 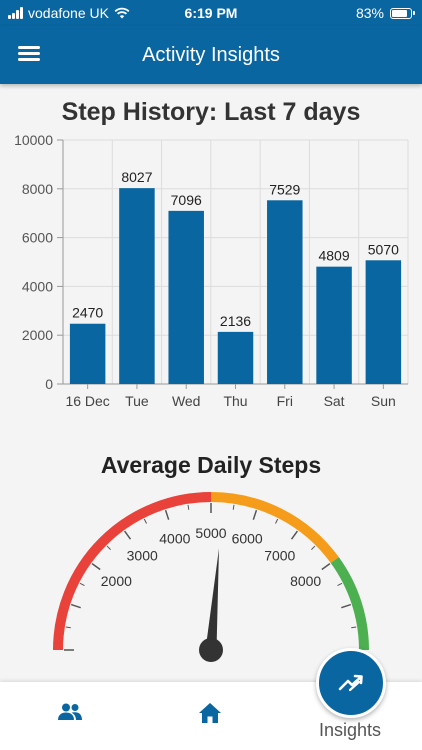 I want to click on home-icon, so click(x=210, y=713).